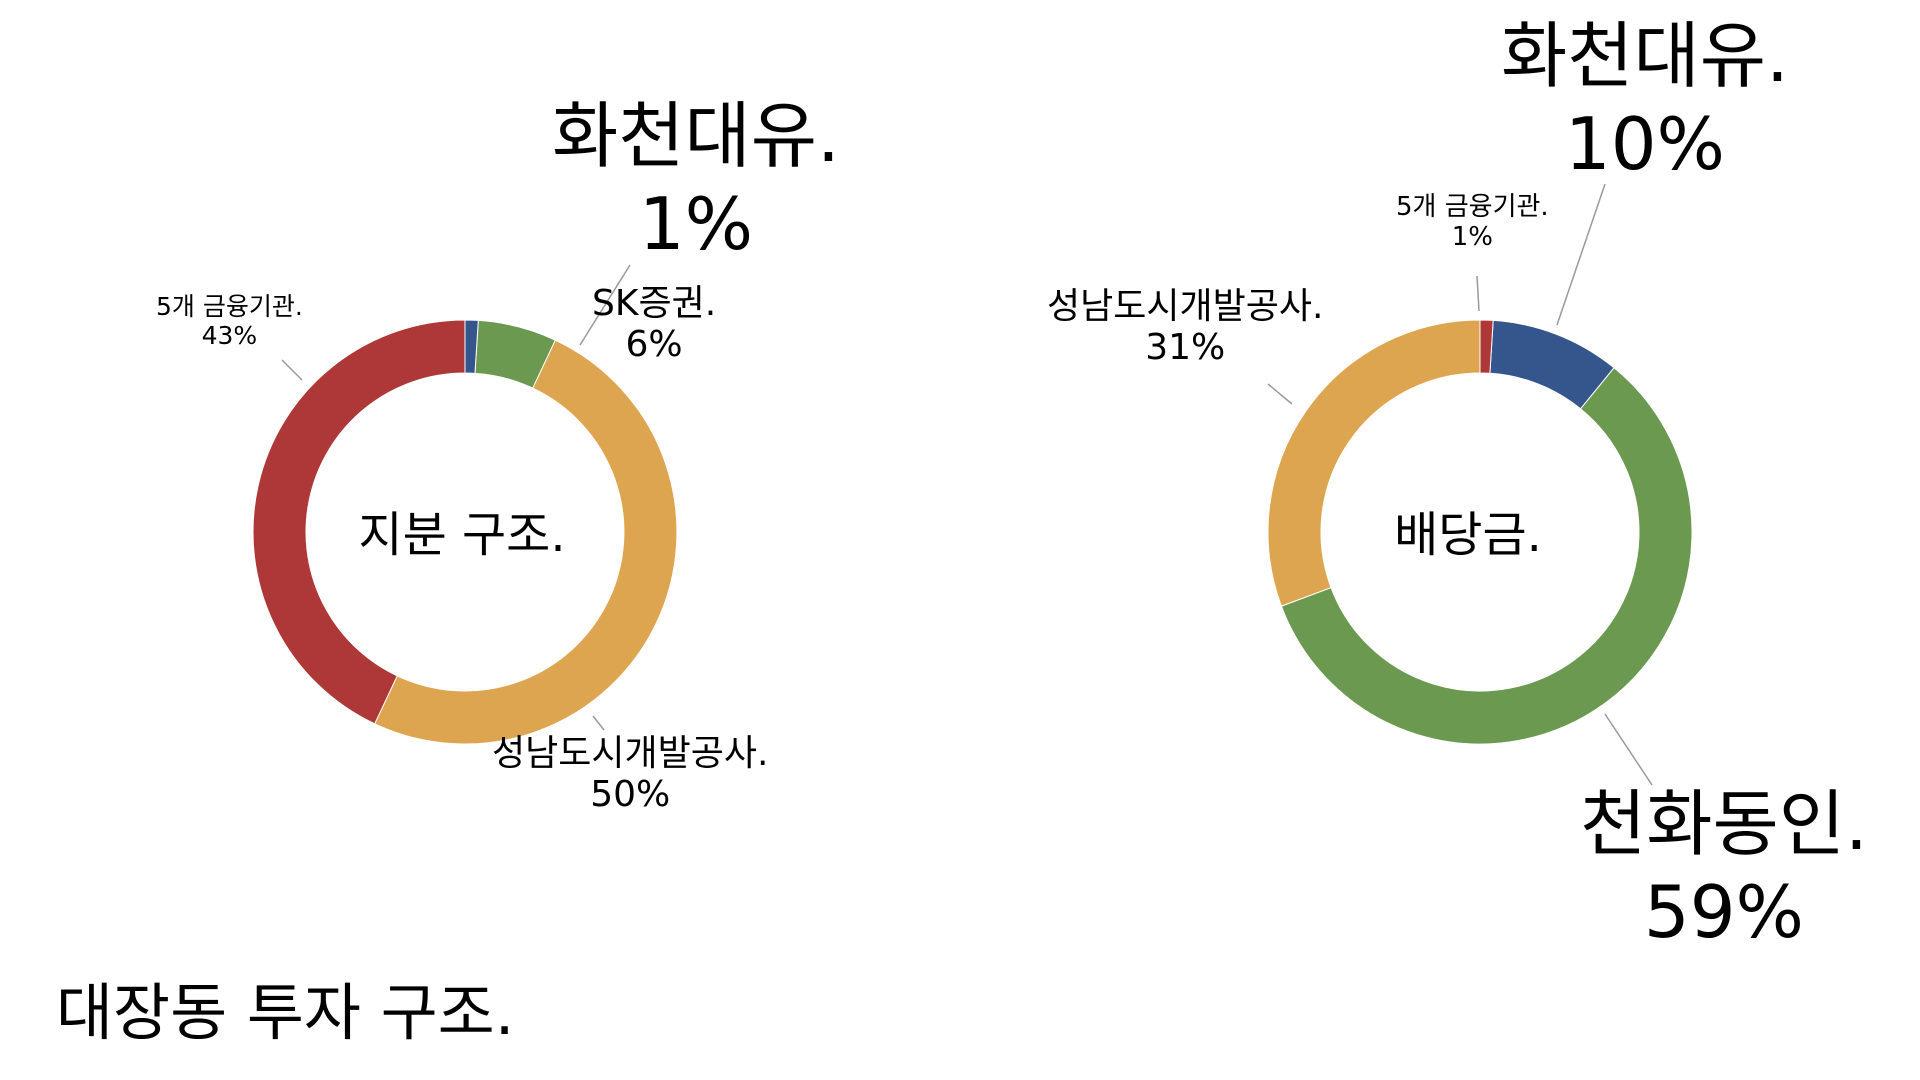 The image size is (1920, 1080). What do you see at coordinates (285, 1012) in the screenshot?
I see `slide-title: 대장동 투자 구조.` at bounding box center [285, 1012].